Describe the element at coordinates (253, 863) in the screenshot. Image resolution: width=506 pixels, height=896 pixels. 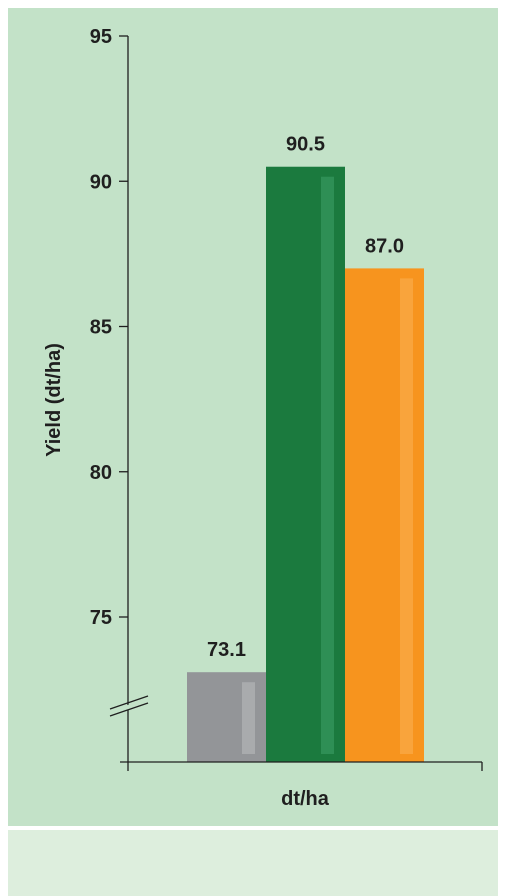
I see `footer-panel` at that location.